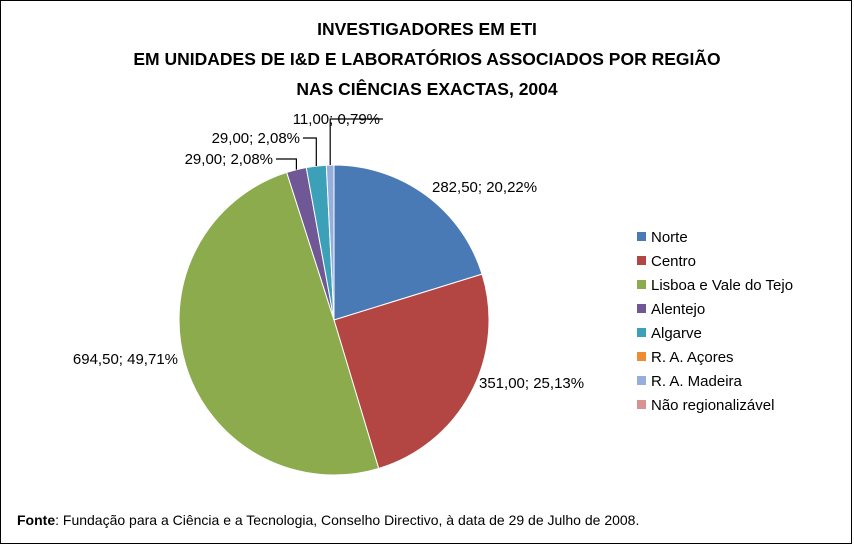  What do you see at coordinates (484, 187) in the screenshot?
I see `data-label-norte: 282,50; 20,22%` at bounding box center [484, 187].